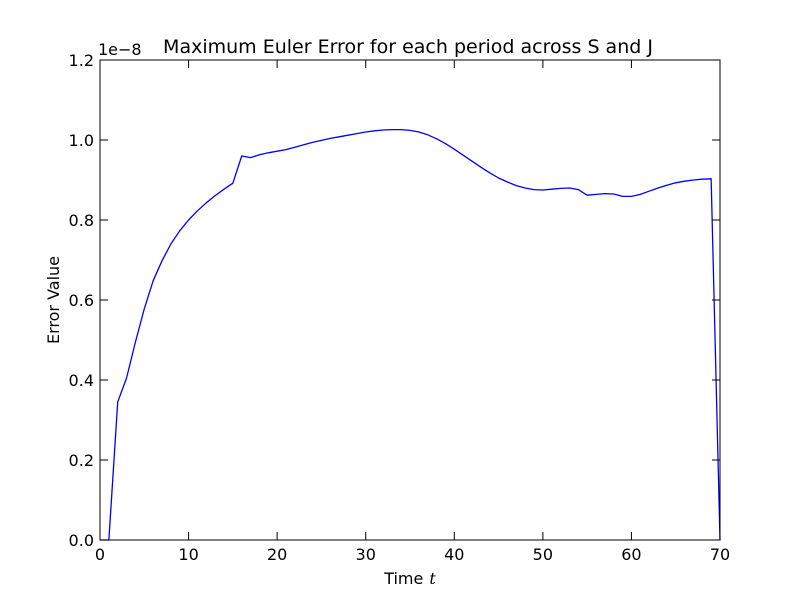 The width and height of the screenshot is (800, 600). Describe the element at coordinates (631, 554) in the screenshot. I see `x-tick-label: 60` at that location.